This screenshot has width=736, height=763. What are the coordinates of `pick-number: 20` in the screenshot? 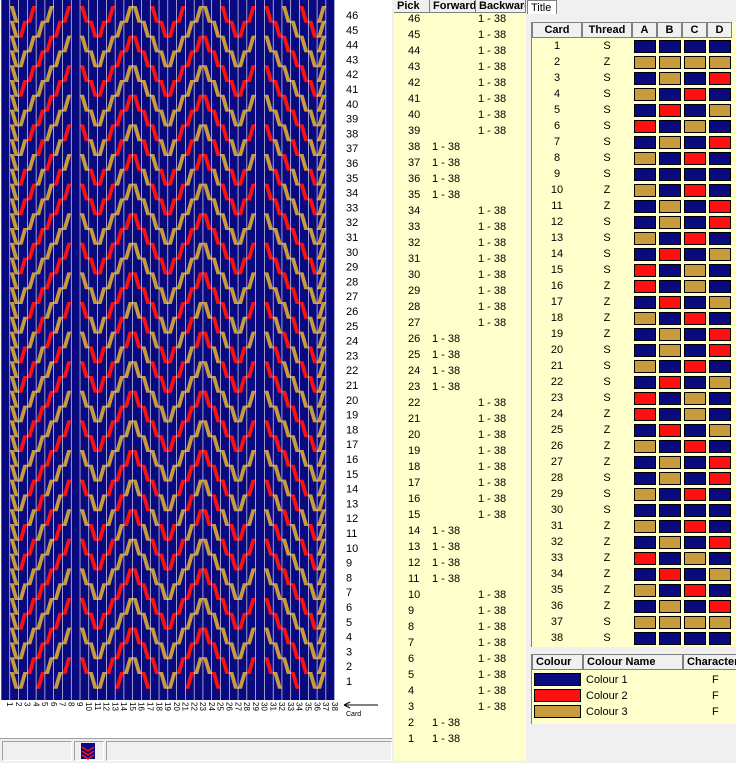 It's located at (414, 435).